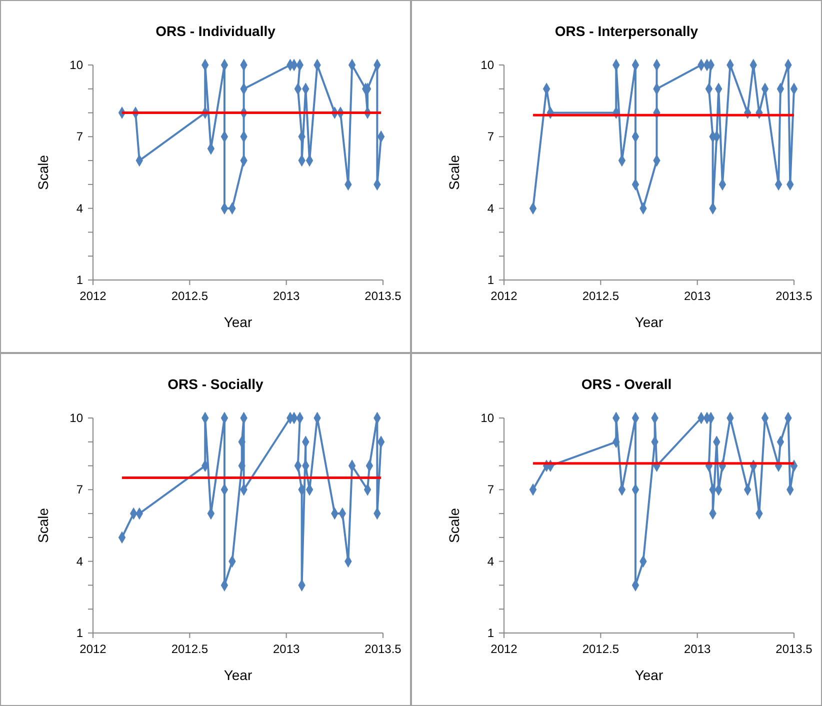 The height and width of the screenshot is (706, 822). Describe the element at coordinates (216, 384) in the screenshot. I see `chart-title: ORS - Socially` at that location.